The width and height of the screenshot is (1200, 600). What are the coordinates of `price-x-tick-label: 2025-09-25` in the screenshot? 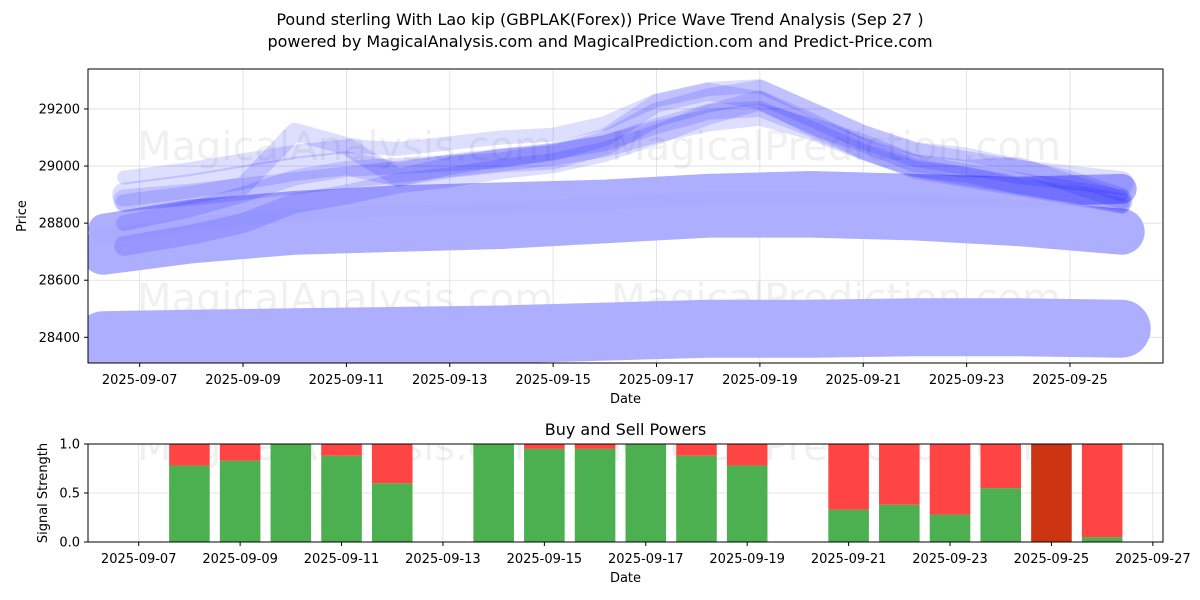 It's located at (1070, 380).